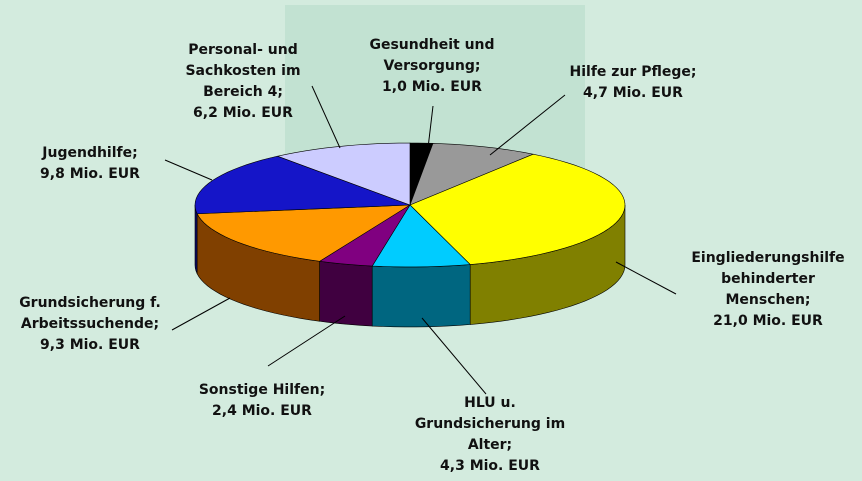  I want to click on data-label: Gesundheit und Versorgung; 1,0 Mio. EUR, so click(432, 66).